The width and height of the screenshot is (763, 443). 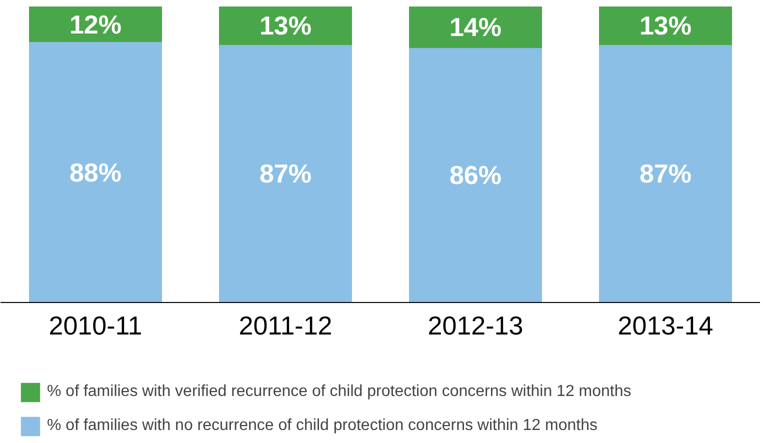 I want to click on data-label: 12%, so click(x=95, y=24).